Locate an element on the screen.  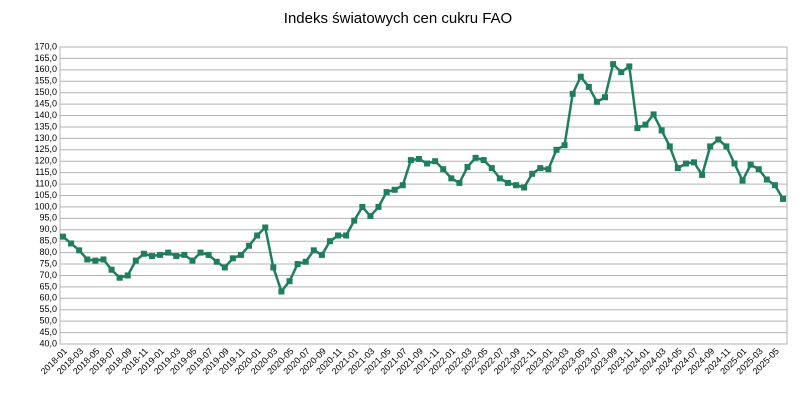
chart-title: Indeks światowych cen cukru FAO is located at coordinates (398, 18).